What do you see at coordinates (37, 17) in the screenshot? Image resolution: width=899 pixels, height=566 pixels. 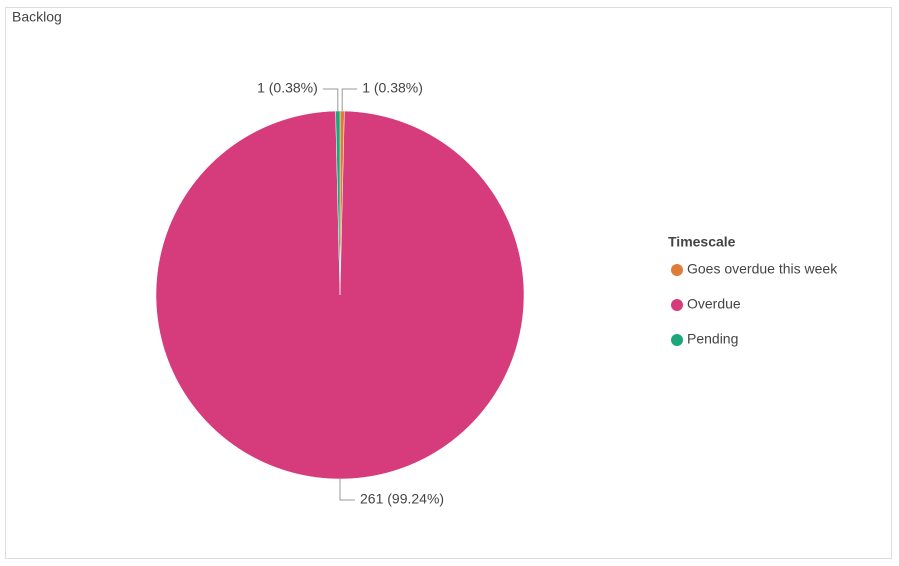 I see `chart-title: Backlog` at bounding box center [37, 17].